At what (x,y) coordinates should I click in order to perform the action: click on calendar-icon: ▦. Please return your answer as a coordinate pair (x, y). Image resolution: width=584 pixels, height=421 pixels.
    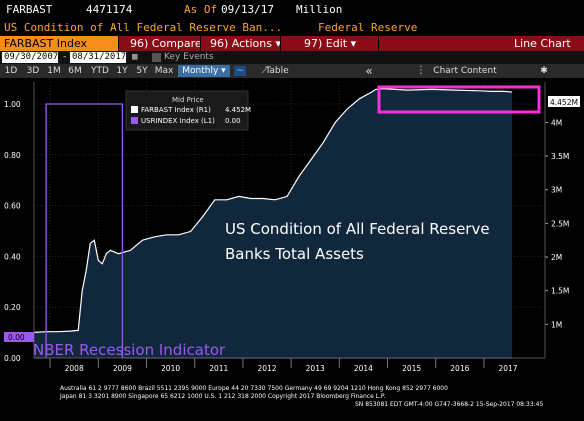
    Looking at the image, I should click on (135, 57).